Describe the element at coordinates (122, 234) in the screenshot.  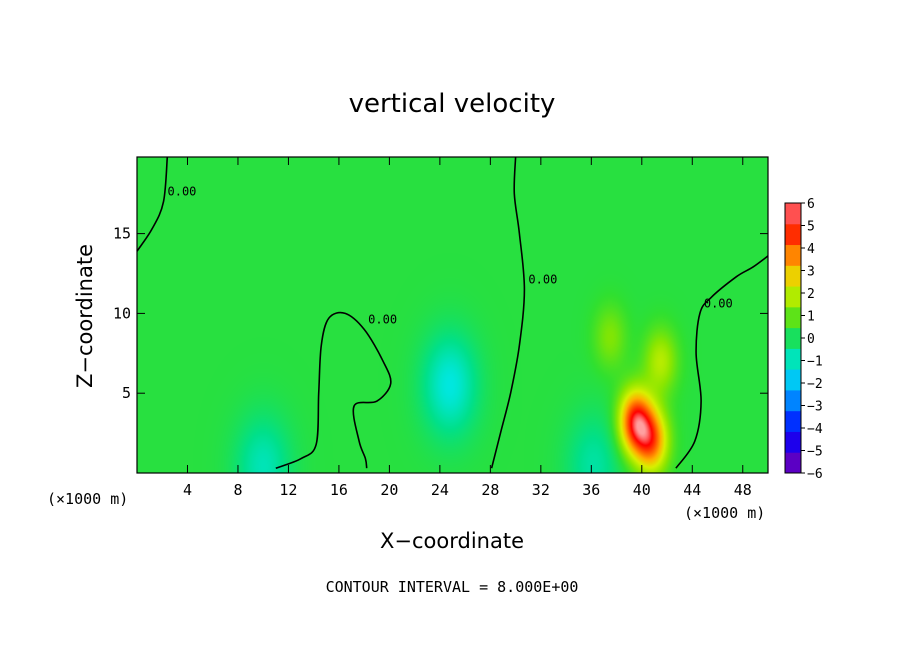
I see `y-tick-label: 15` at that location.